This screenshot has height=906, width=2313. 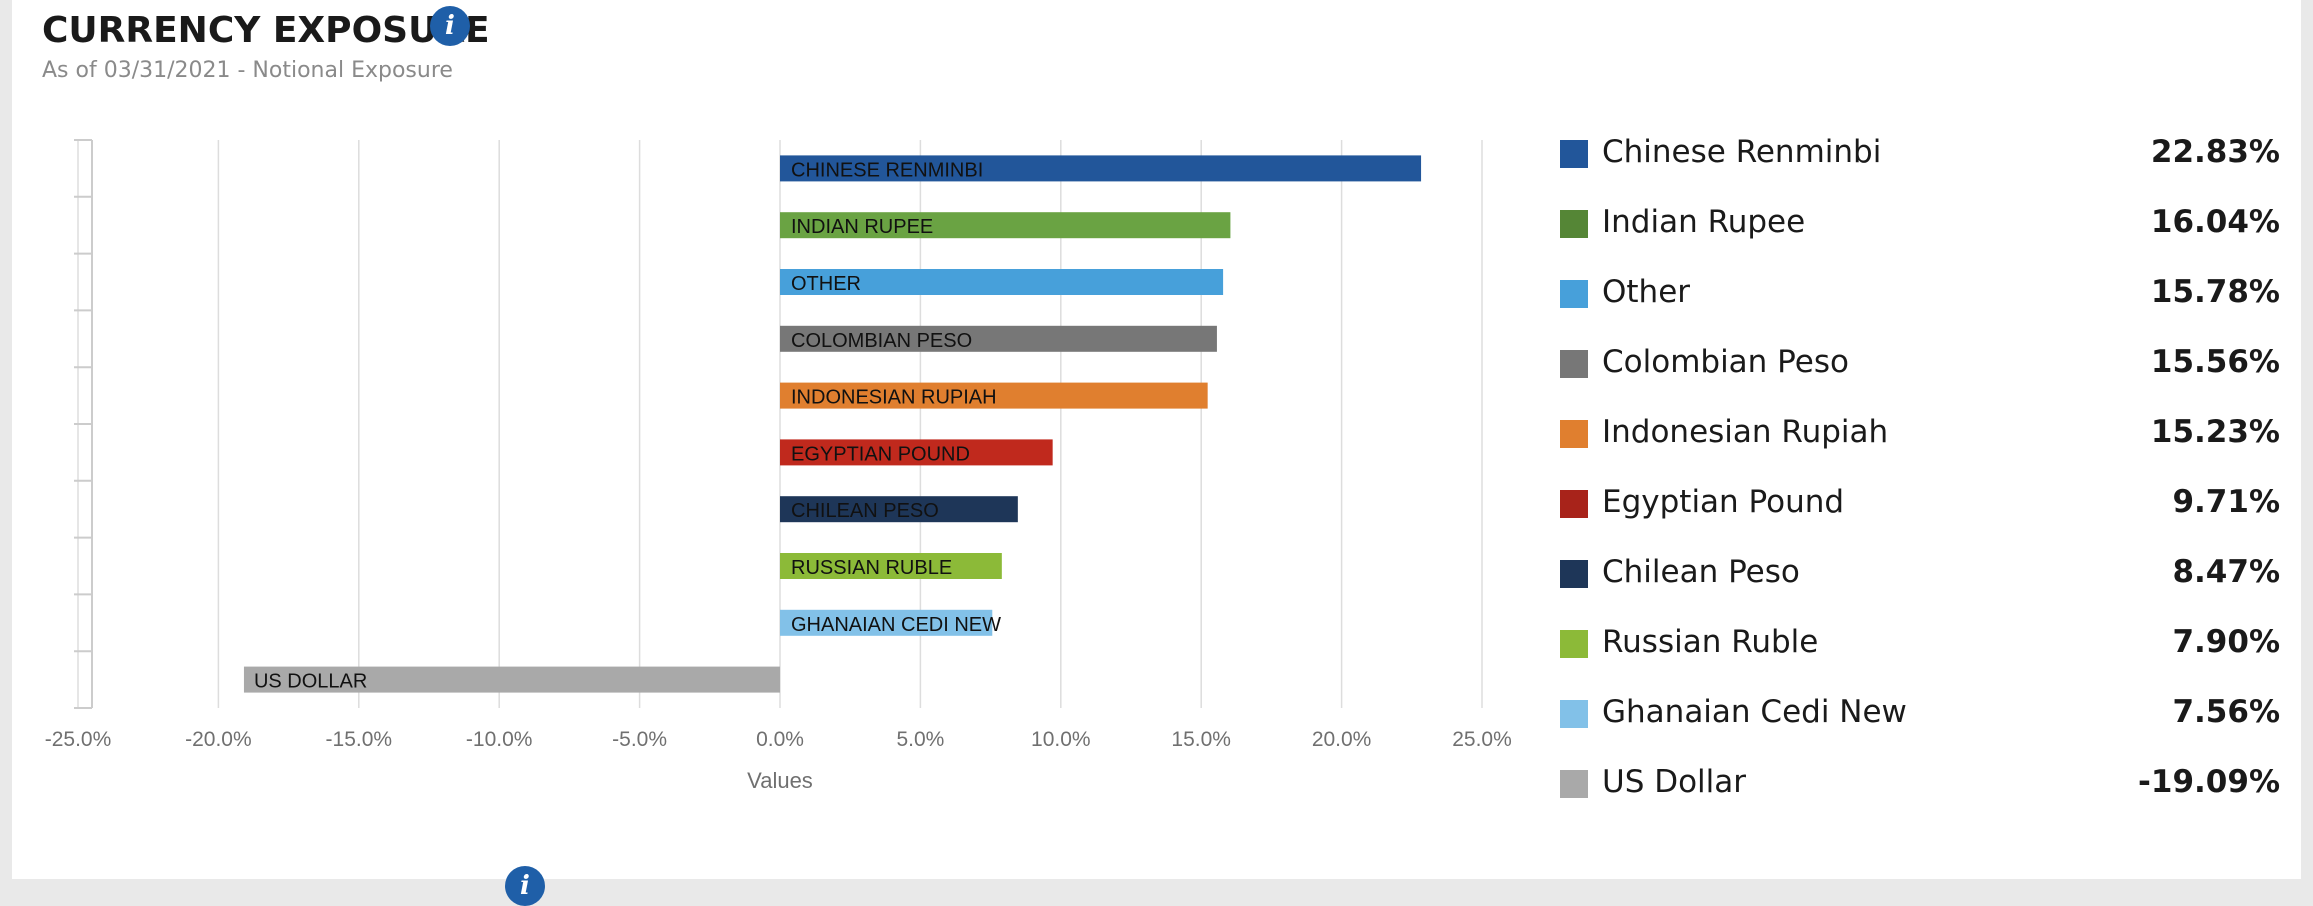 I want to click on x-tick-label: -10.0%, so click(x=499, y=739).